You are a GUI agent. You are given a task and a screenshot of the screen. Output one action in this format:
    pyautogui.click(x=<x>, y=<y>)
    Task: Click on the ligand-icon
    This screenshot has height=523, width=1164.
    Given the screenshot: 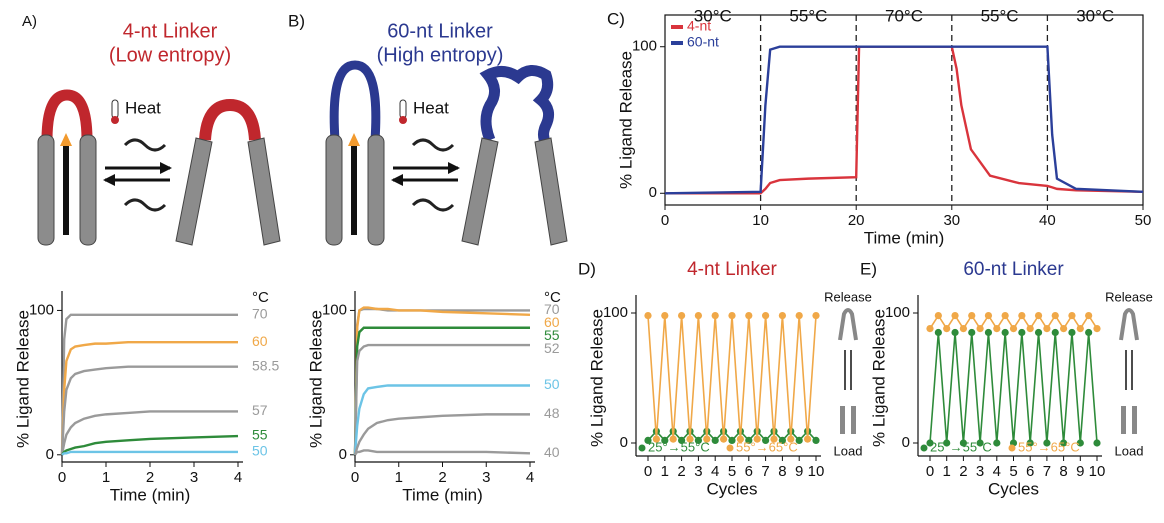 What is the action you would take?
    pyautogui.click(x=433, y=145)
    